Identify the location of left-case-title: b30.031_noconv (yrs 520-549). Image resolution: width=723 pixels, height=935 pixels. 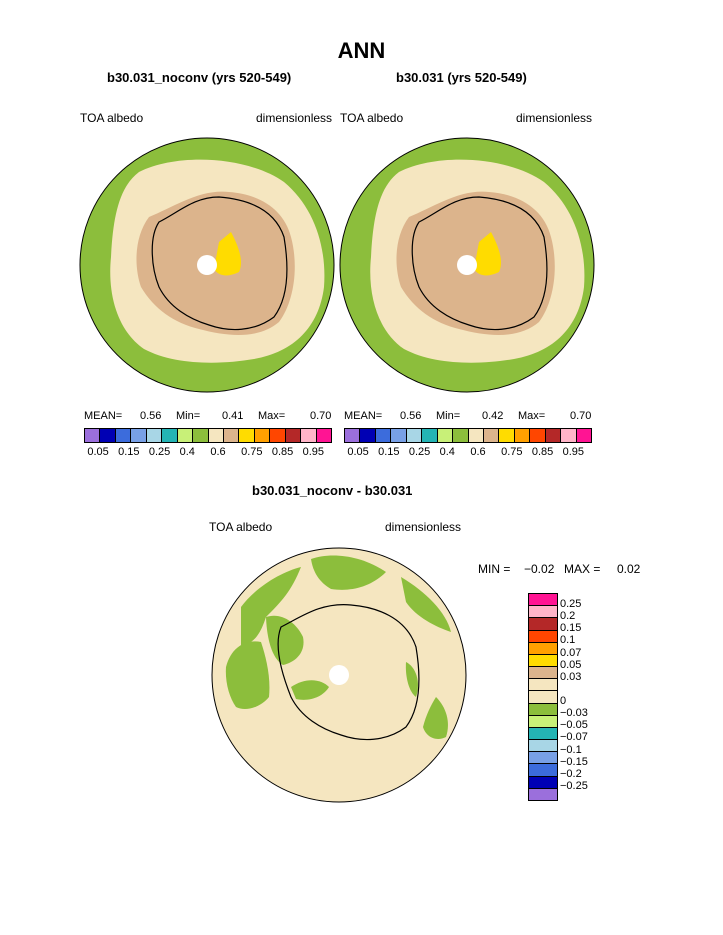
(199, 77).